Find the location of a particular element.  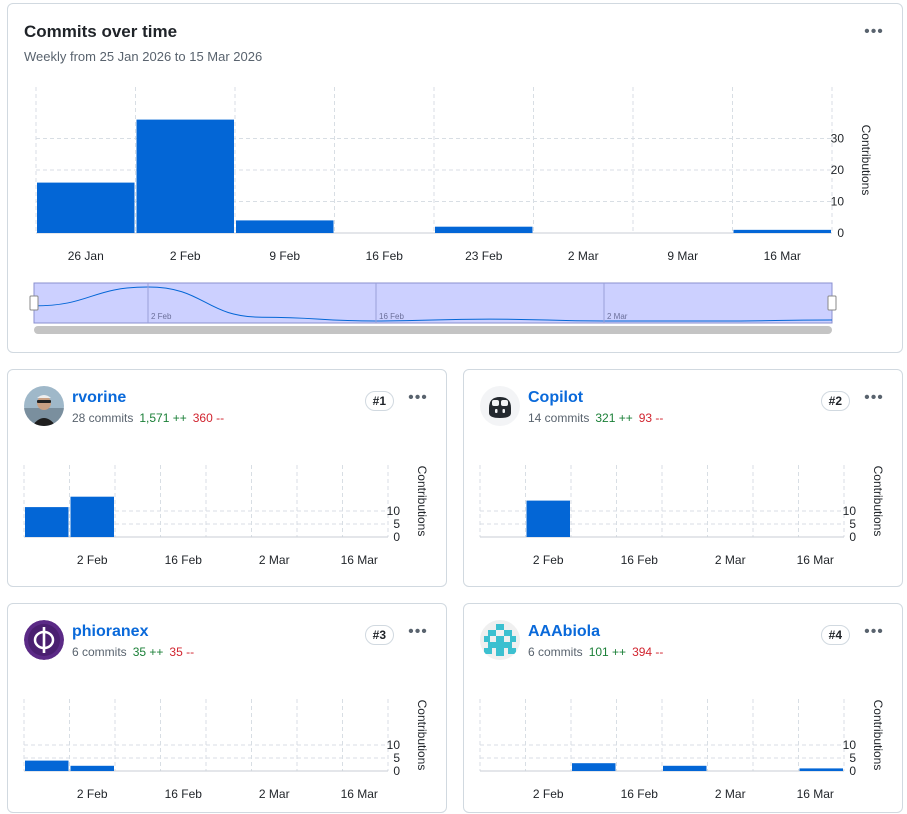

contributor-name-link: AAAbiola is located at coordinates (564, 631).